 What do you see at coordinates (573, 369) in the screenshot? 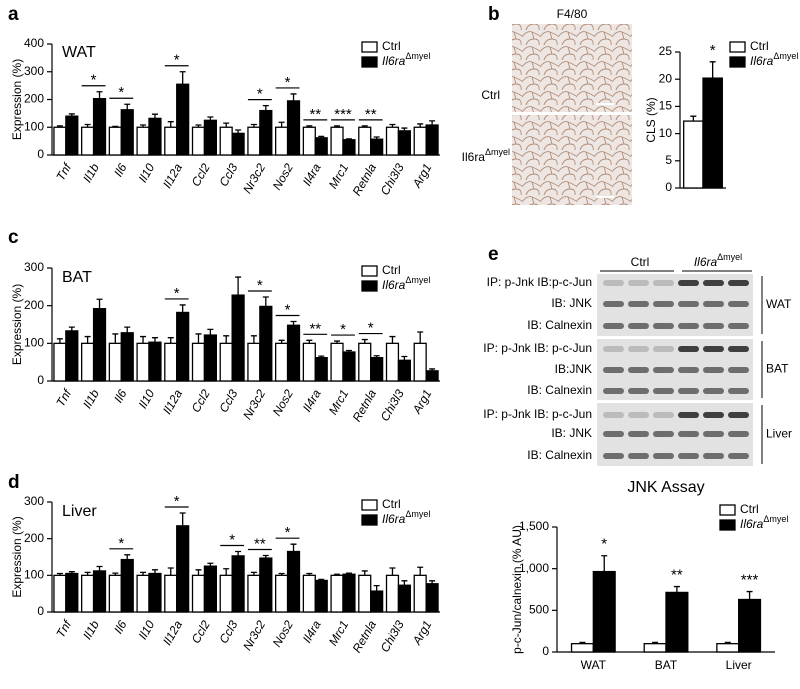
I see `blot-row-label: IB:JNK` at bounding box center [573, 369].